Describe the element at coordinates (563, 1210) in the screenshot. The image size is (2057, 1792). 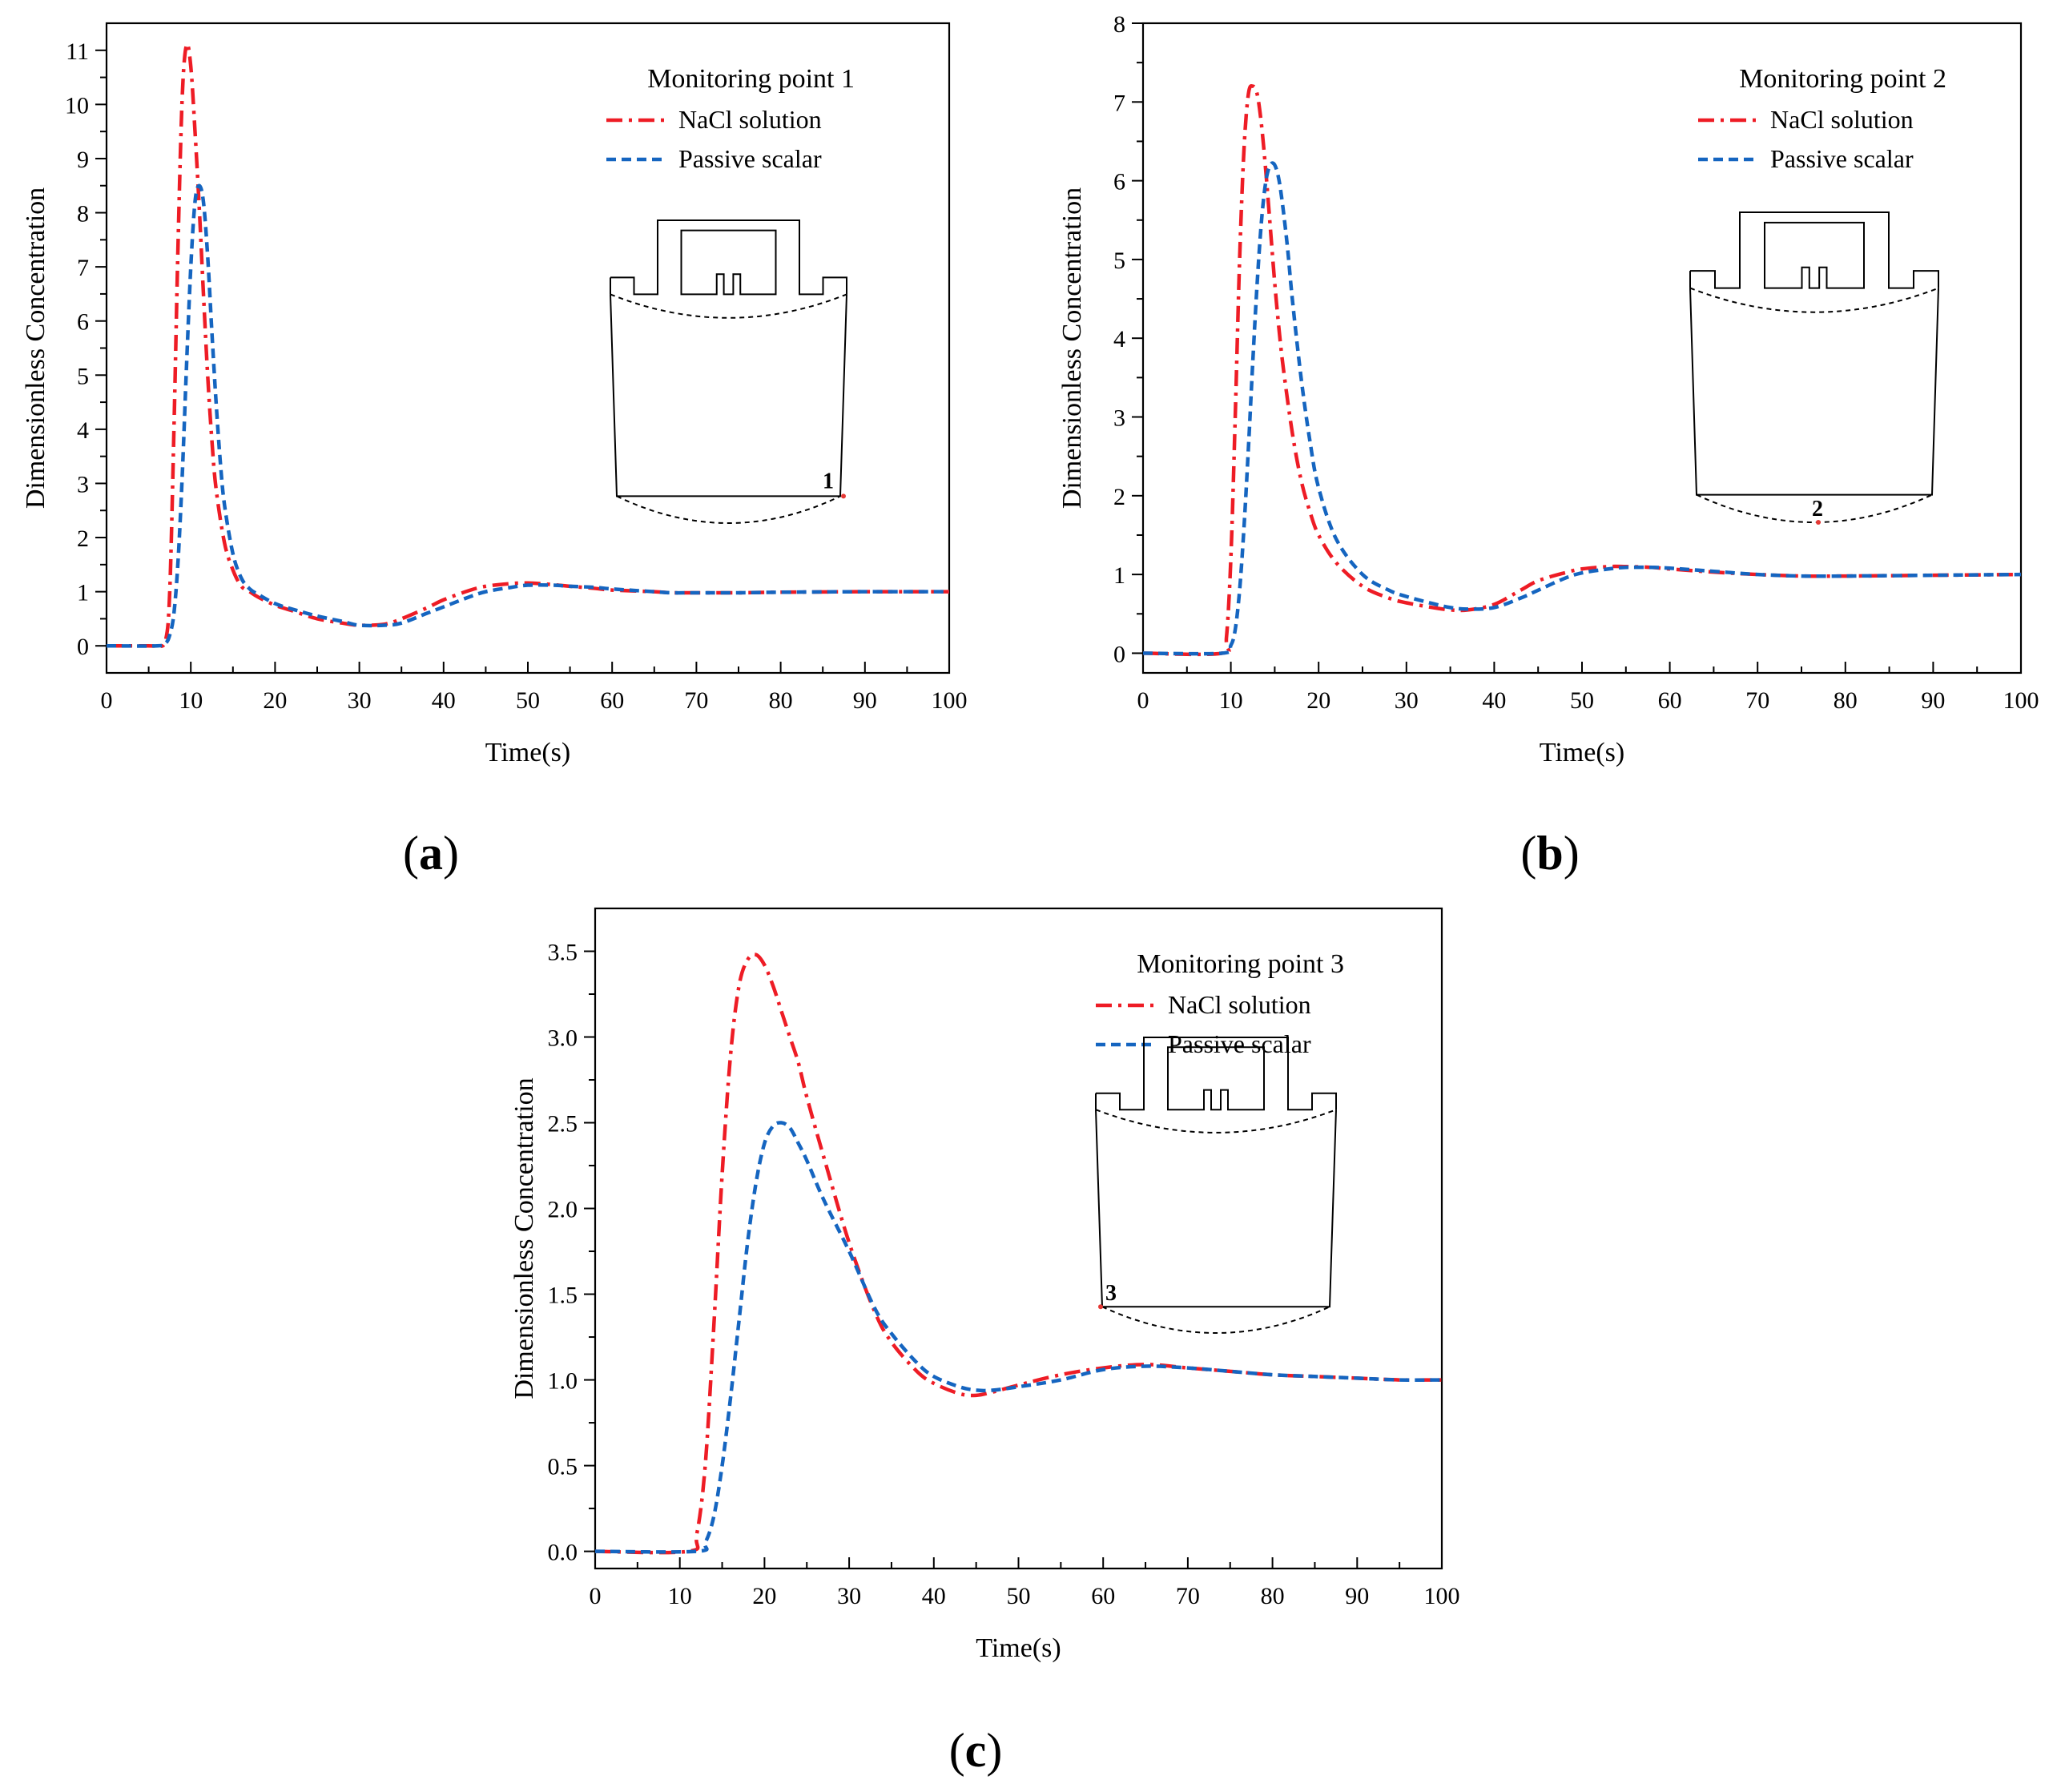
I see `y-tick-label: 2.0` at that location.